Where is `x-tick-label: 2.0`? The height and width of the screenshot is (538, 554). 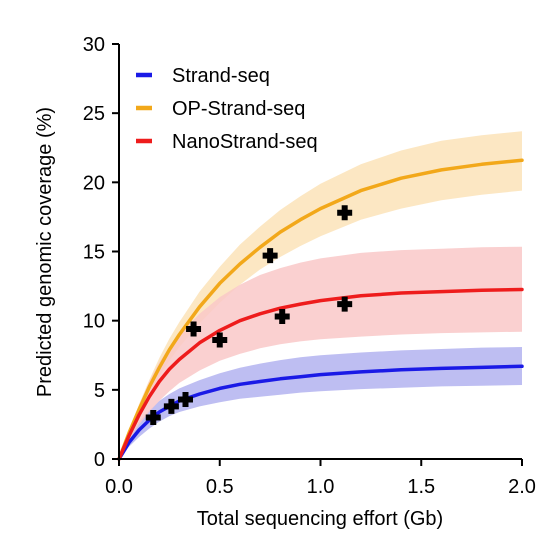
x-tick-label: 2.0 is located at coordinates (522, 487).